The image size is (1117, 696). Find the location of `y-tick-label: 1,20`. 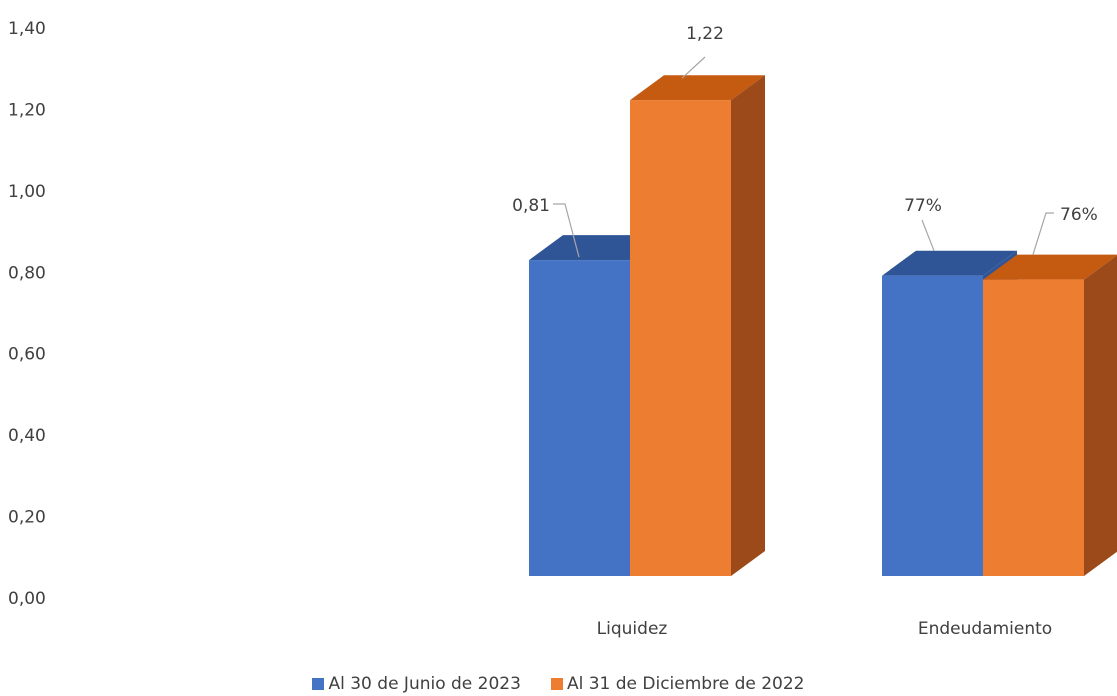

y-tick-label: 1,20 is located at coordinates (27, 110).